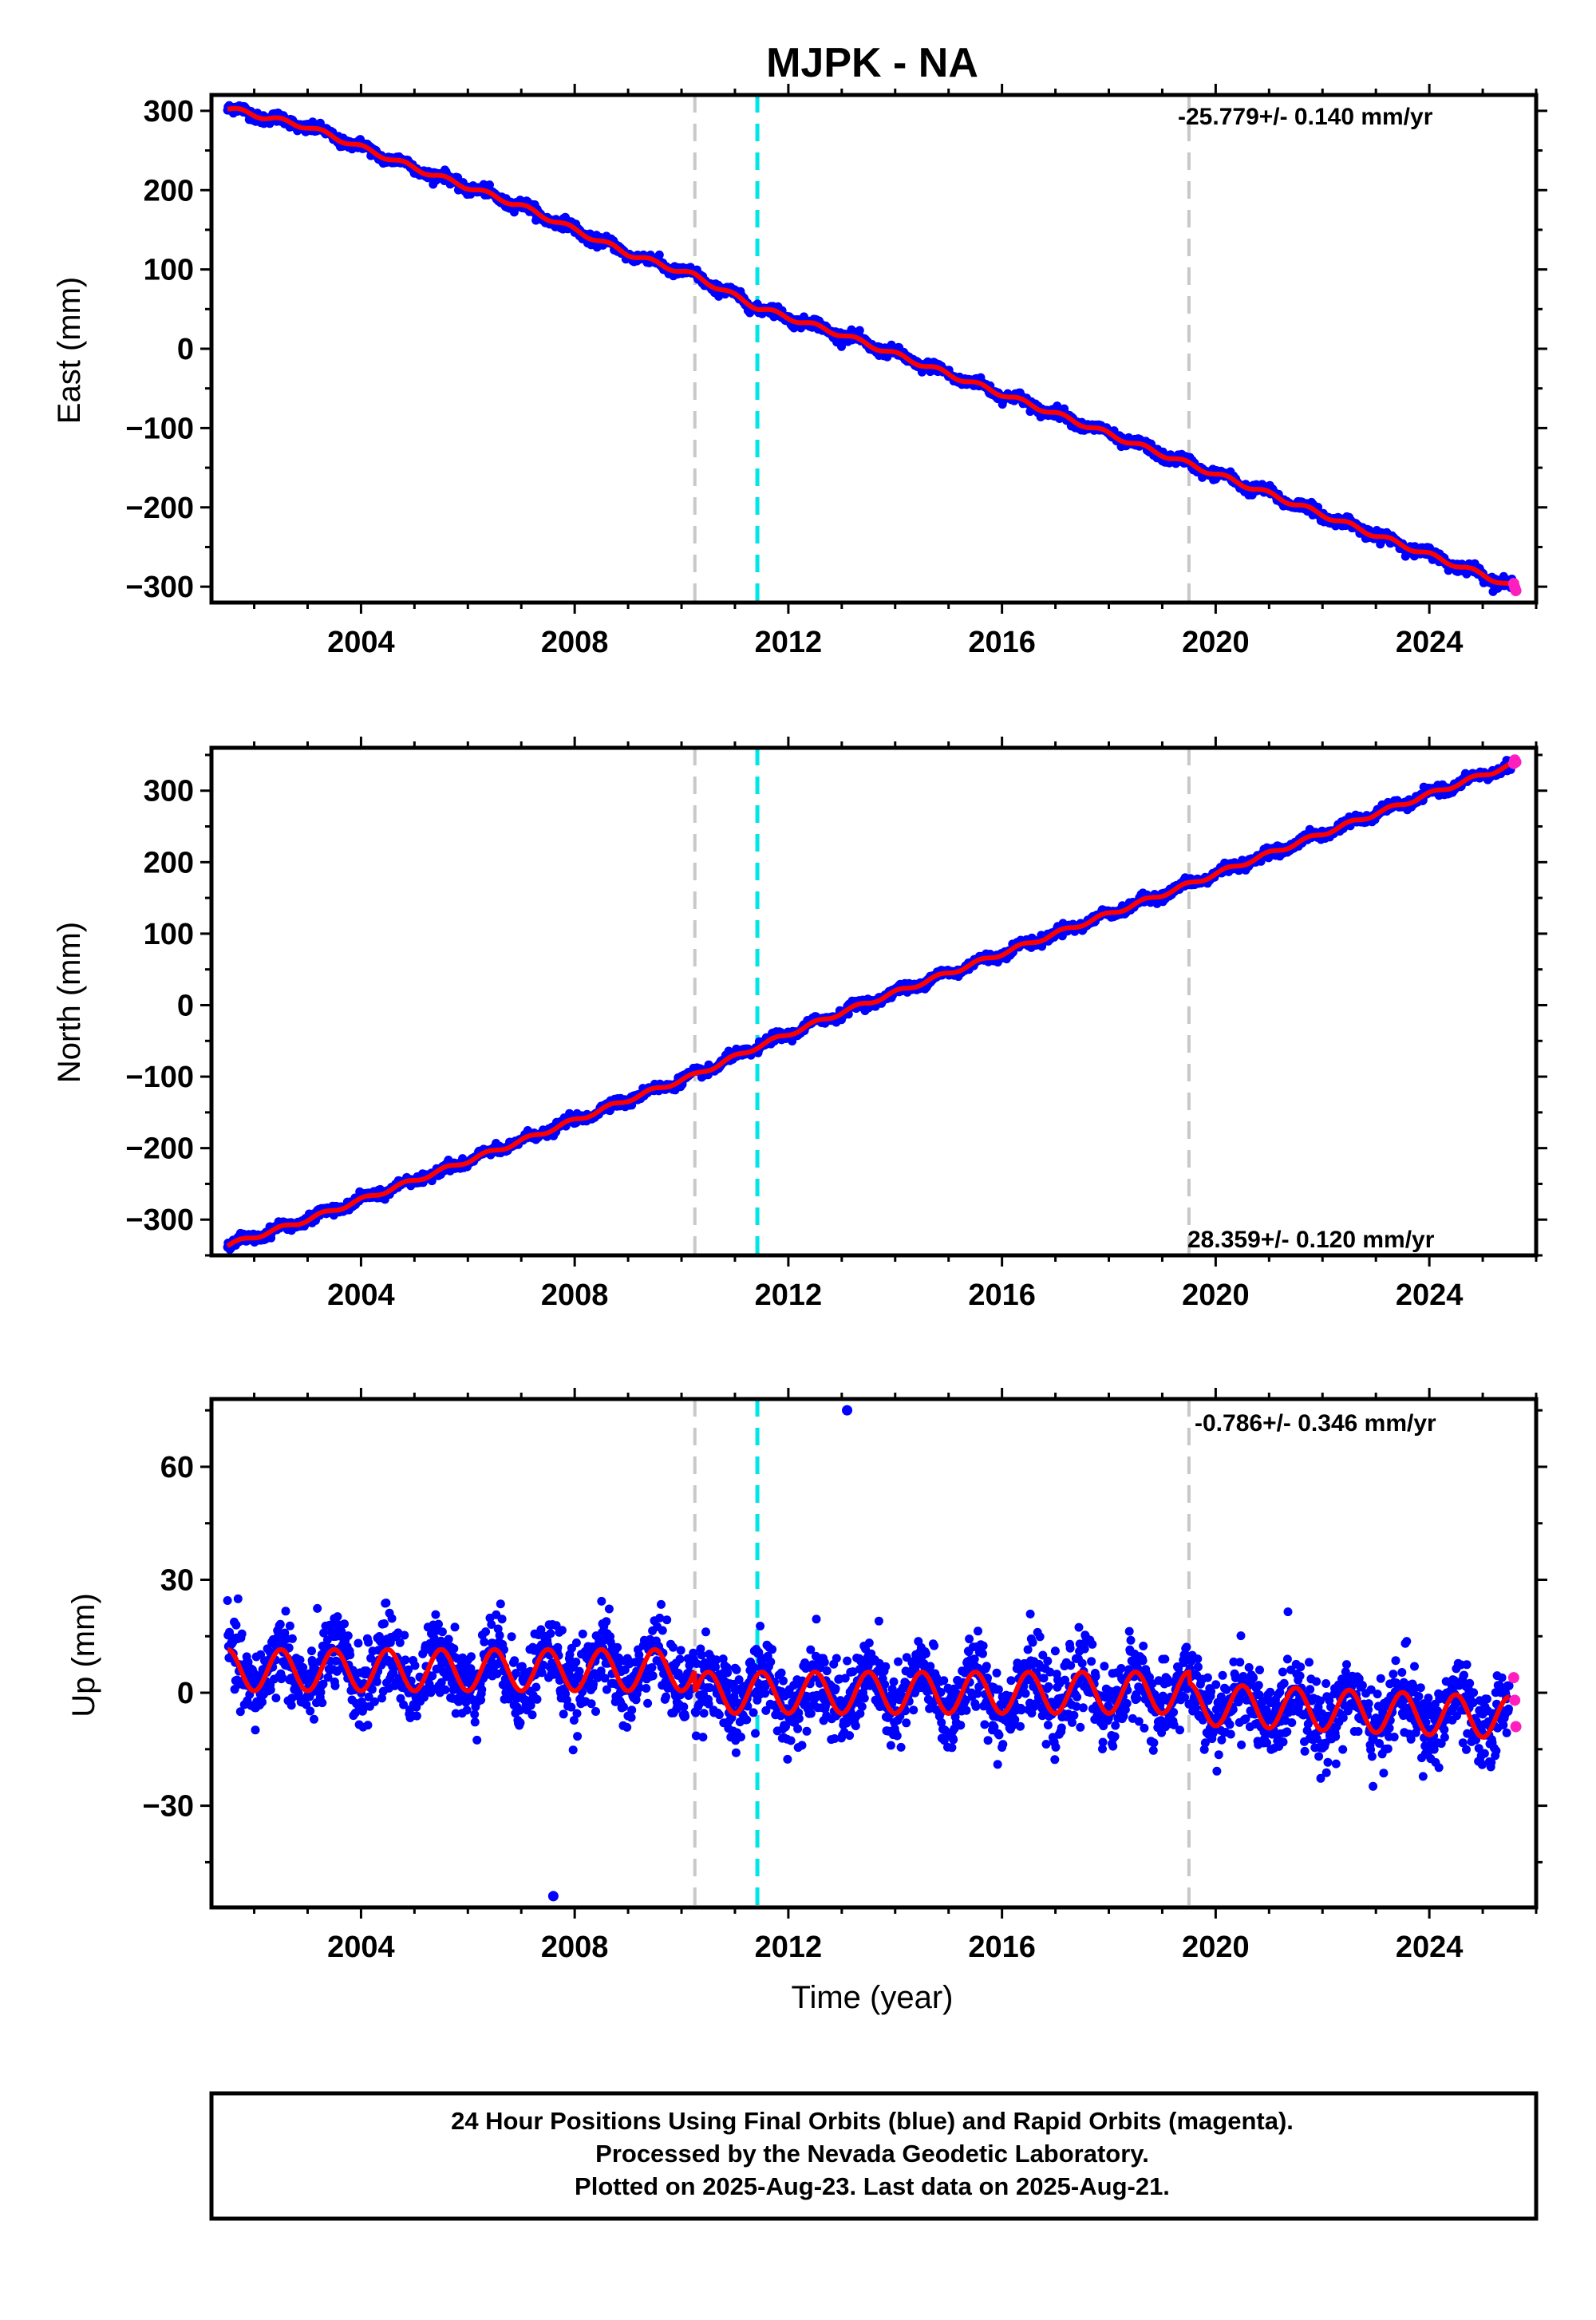  What do you see at coordinates (1002, 1295) in the screenshot?
I see `north-x-tick-label: 2016` at bounding box center [1002, 1295].